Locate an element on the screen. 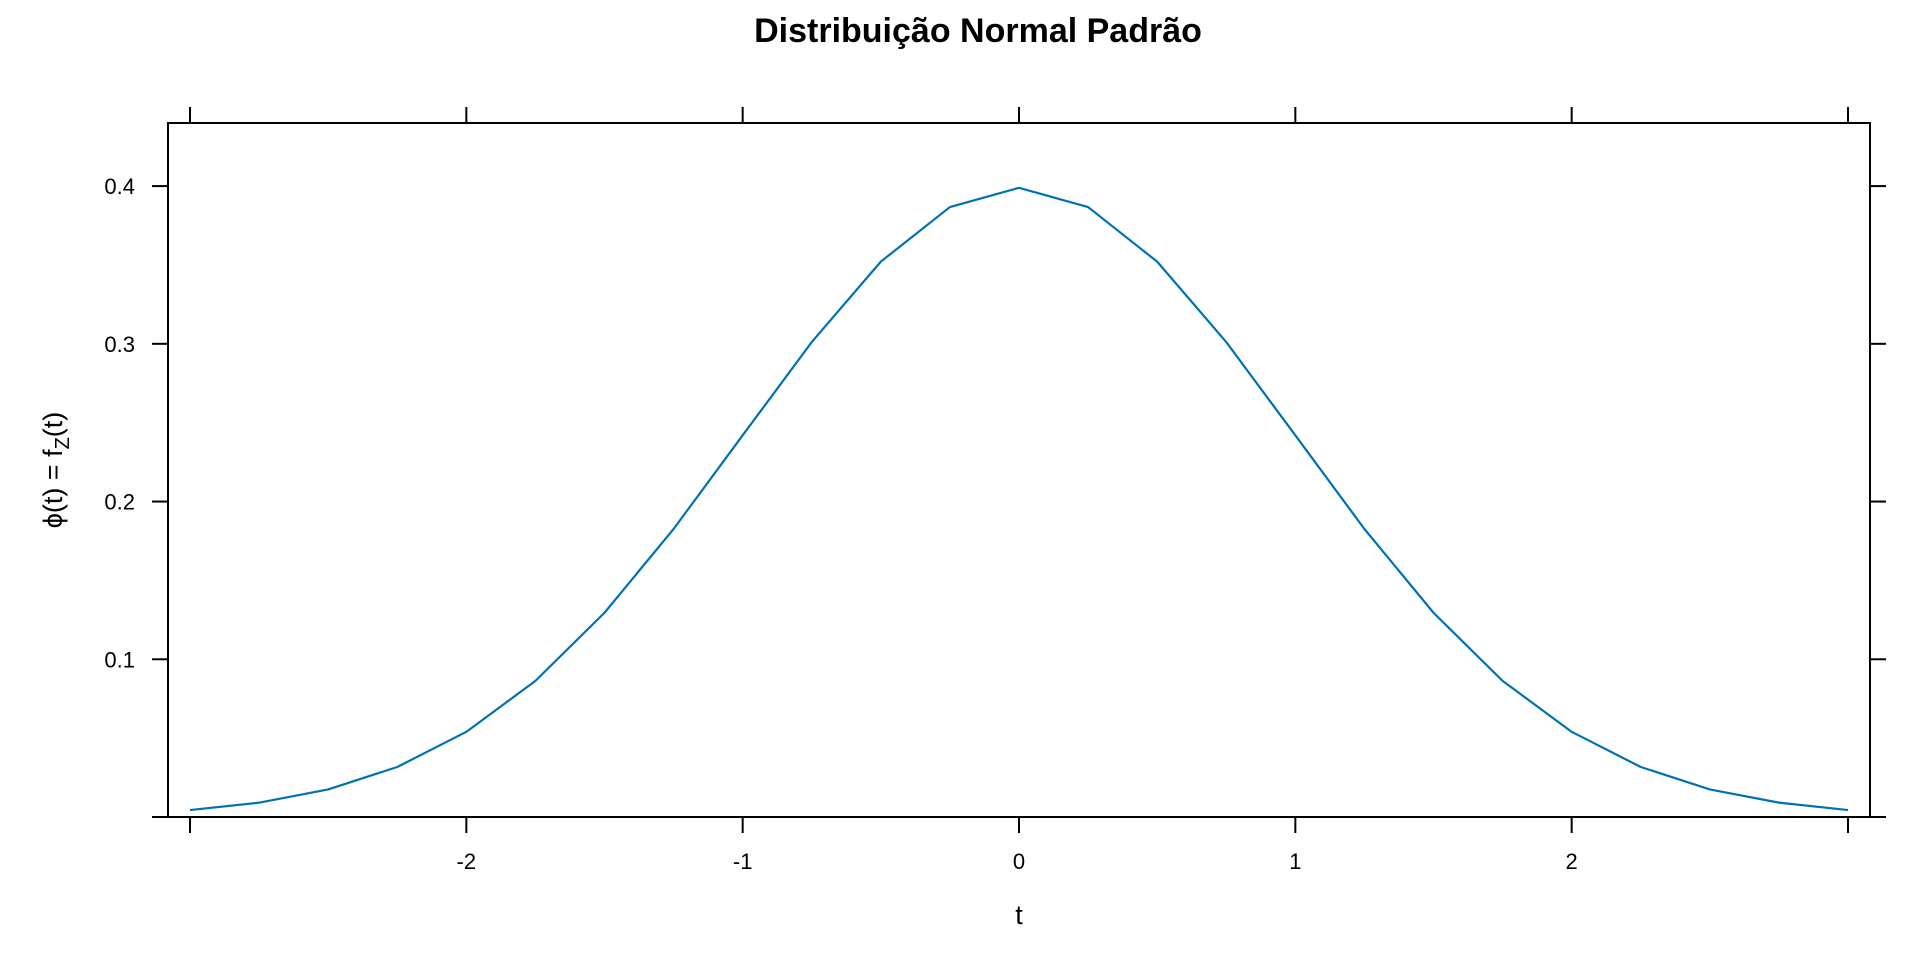 The width and height of the screenshot is (1920, 960). y-axis-label-suffix: (t) is located at coordinates (53, 424).